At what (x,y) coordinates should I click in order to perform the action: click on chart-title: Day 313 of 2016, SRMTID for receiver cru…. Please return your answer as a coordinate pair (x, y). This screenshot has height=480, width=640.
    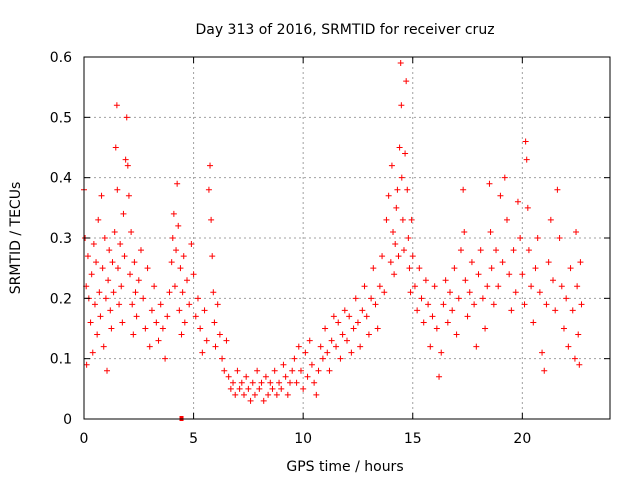
    Looking at the image, I should click on (344, 30).